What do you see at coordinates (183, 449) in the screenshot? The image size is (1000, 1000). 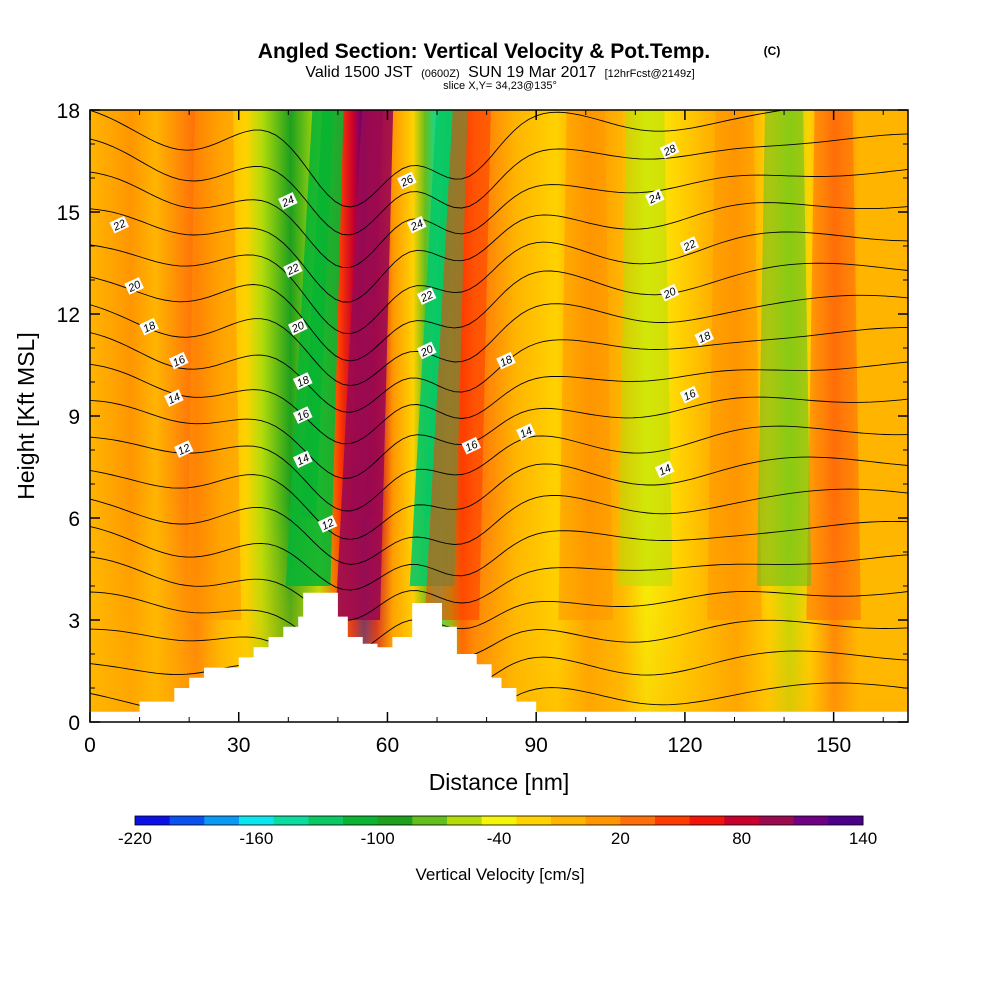 I see `contour-label-6: 12` at bounding box center [183, 449].